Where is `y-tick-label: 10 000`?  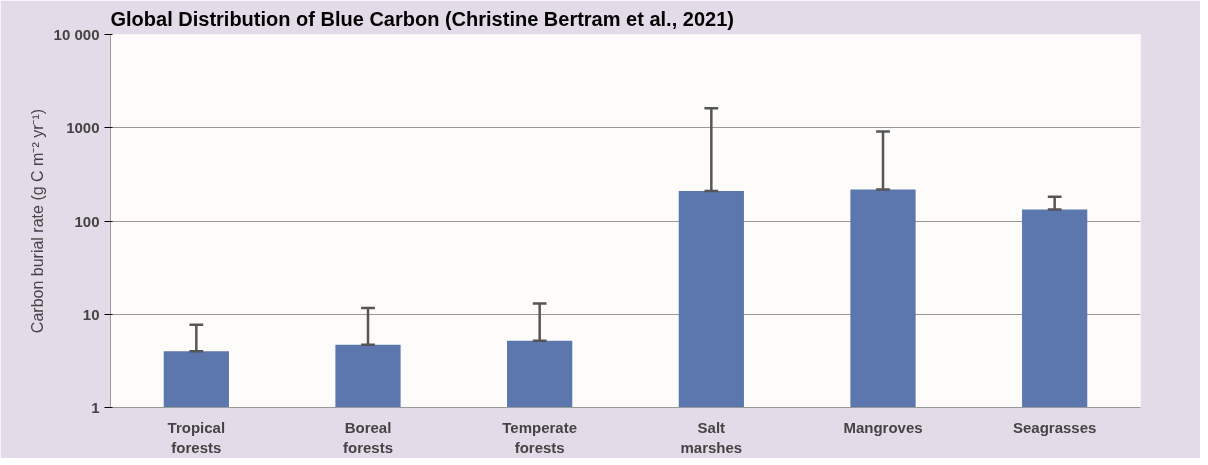
y-tick-label: 10 000 is located at coordinates (76, 34).